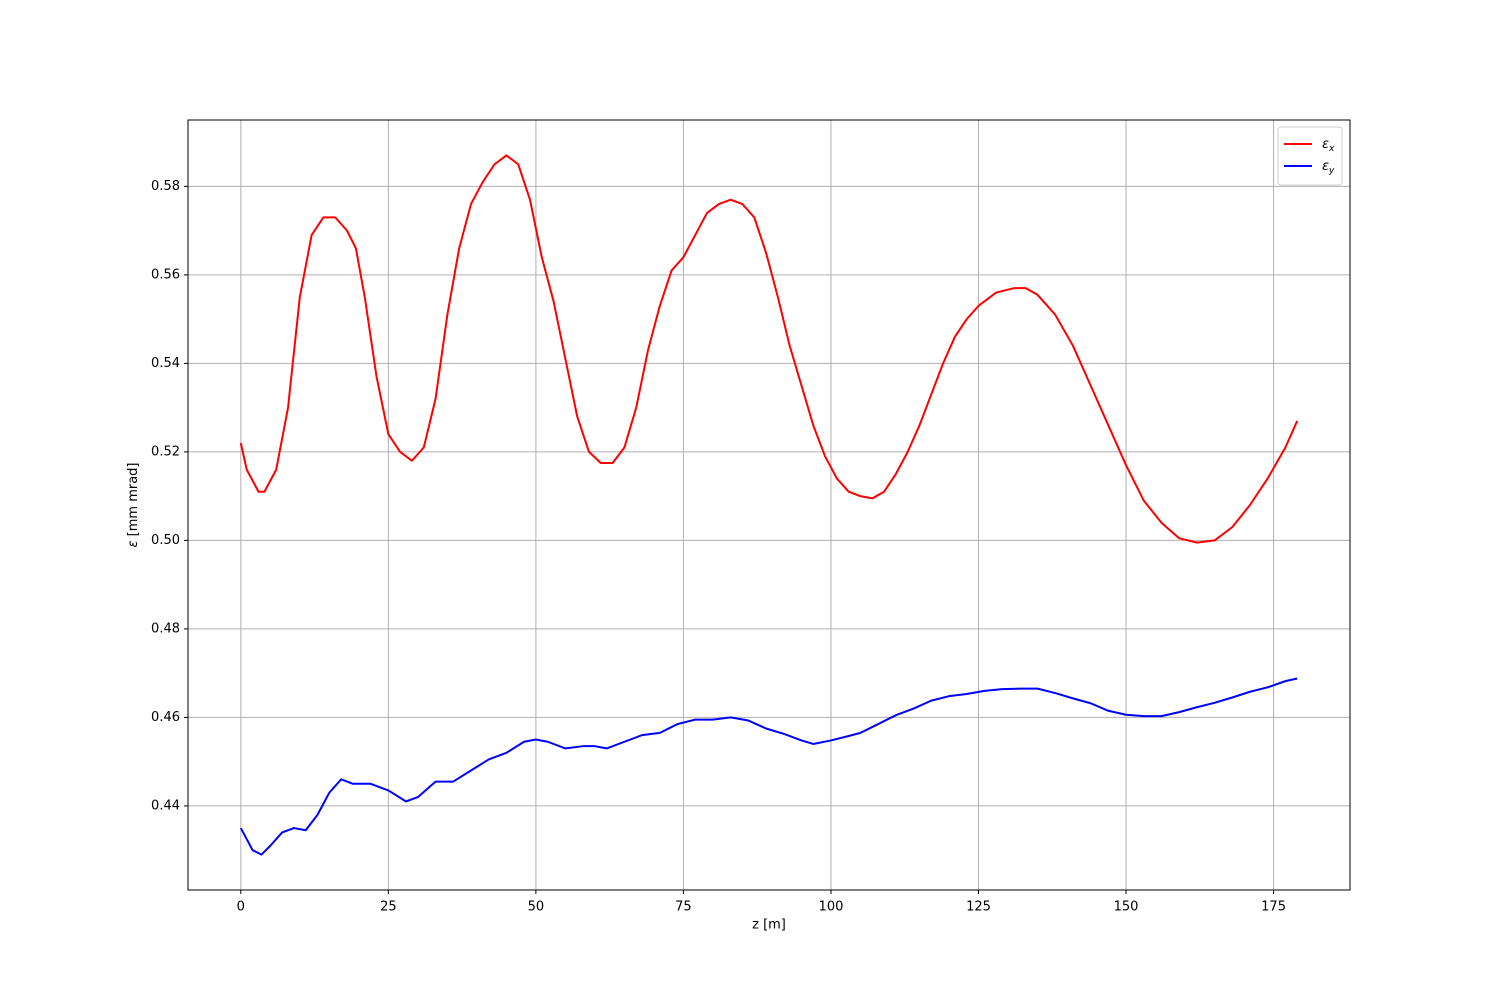 This screenshot has height=1000, width=1500. I want to click on x-tick-label: 150, so click(1126, 907).